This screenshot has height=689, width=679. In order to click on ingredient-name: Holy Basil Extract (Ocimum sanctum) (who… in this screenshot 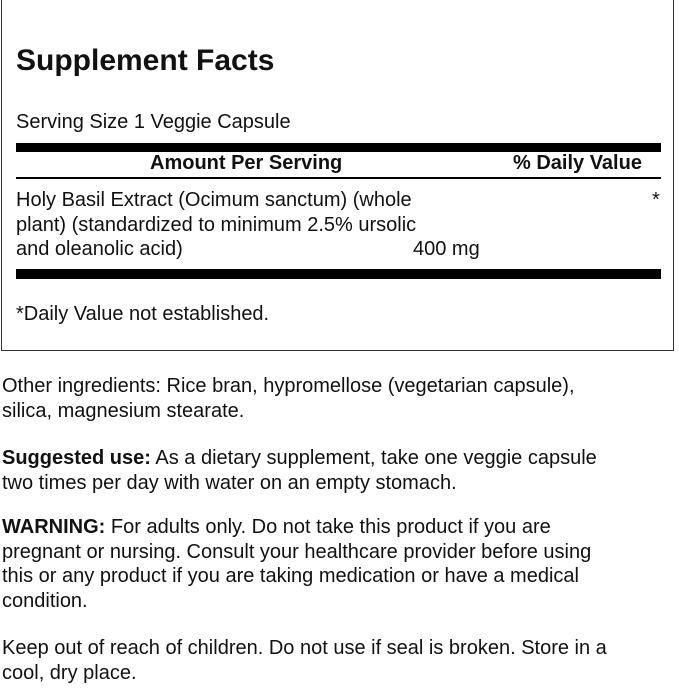, I will do `click(216, 225)`.